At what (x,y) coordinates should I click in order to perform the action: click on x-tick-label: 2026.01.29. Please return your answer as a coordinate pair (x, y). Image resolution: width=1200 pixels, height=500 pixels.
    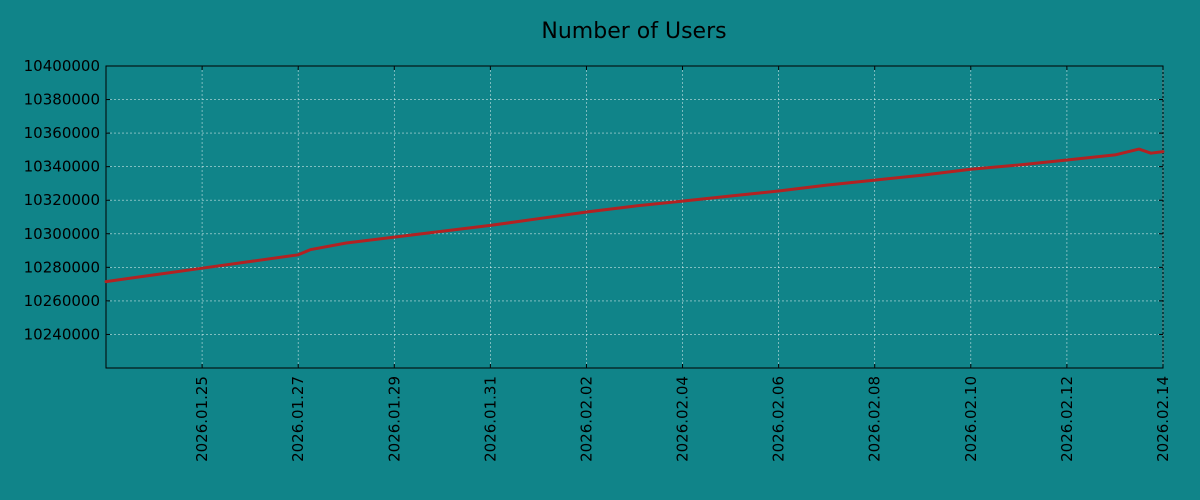
    Looking at the image, I should click on (394, 419).